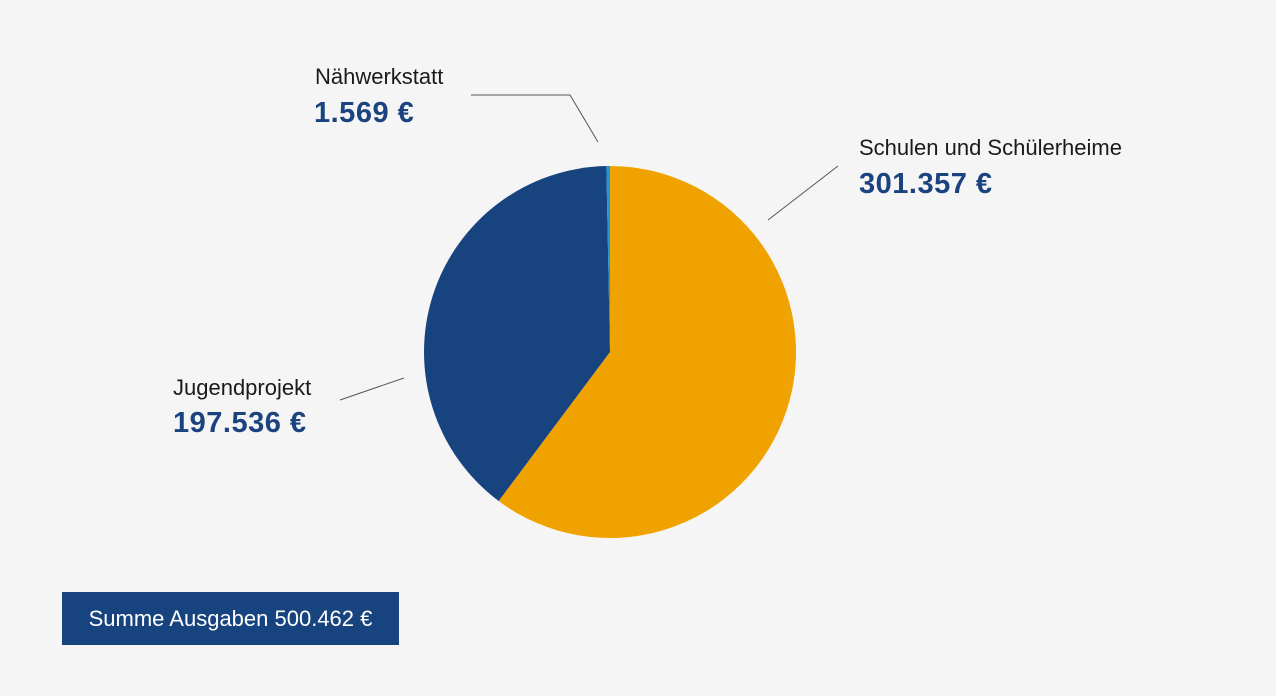 This screenshot has width=1276, height=696. I want to click on pie-slice-schulen, so click(647, 352).